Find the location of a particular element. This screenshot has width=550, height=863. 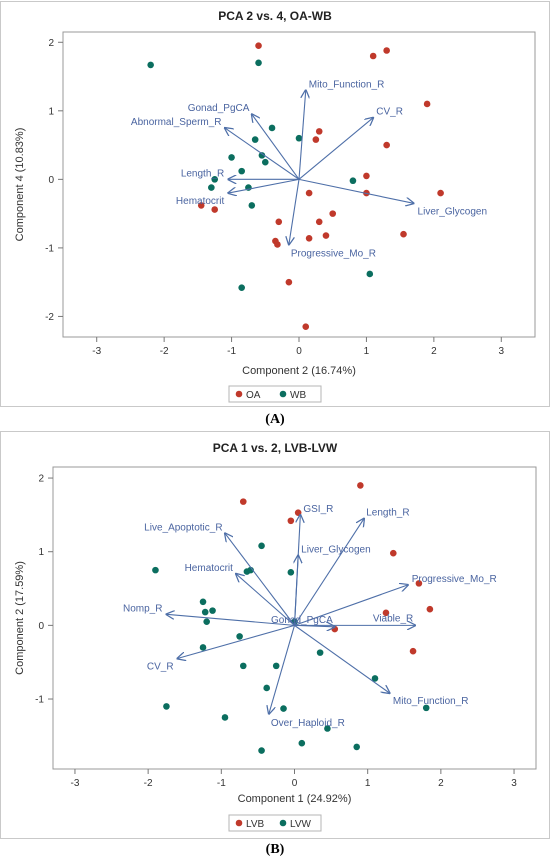

legend-label-lvw: LVW is located at coordinates (300, 824).